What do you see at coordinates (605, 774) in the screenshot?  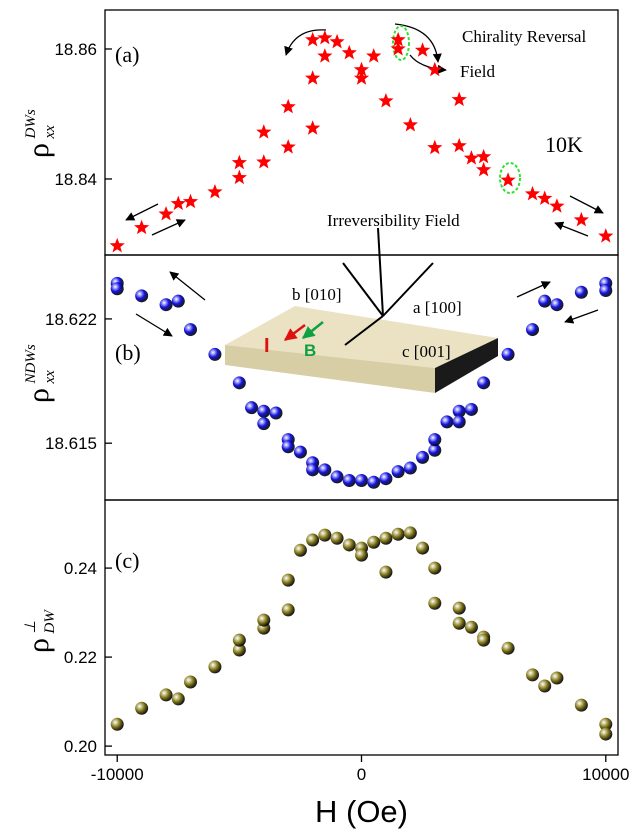 I see `x-tick-label: 10000` at bounding box center [605, 774].